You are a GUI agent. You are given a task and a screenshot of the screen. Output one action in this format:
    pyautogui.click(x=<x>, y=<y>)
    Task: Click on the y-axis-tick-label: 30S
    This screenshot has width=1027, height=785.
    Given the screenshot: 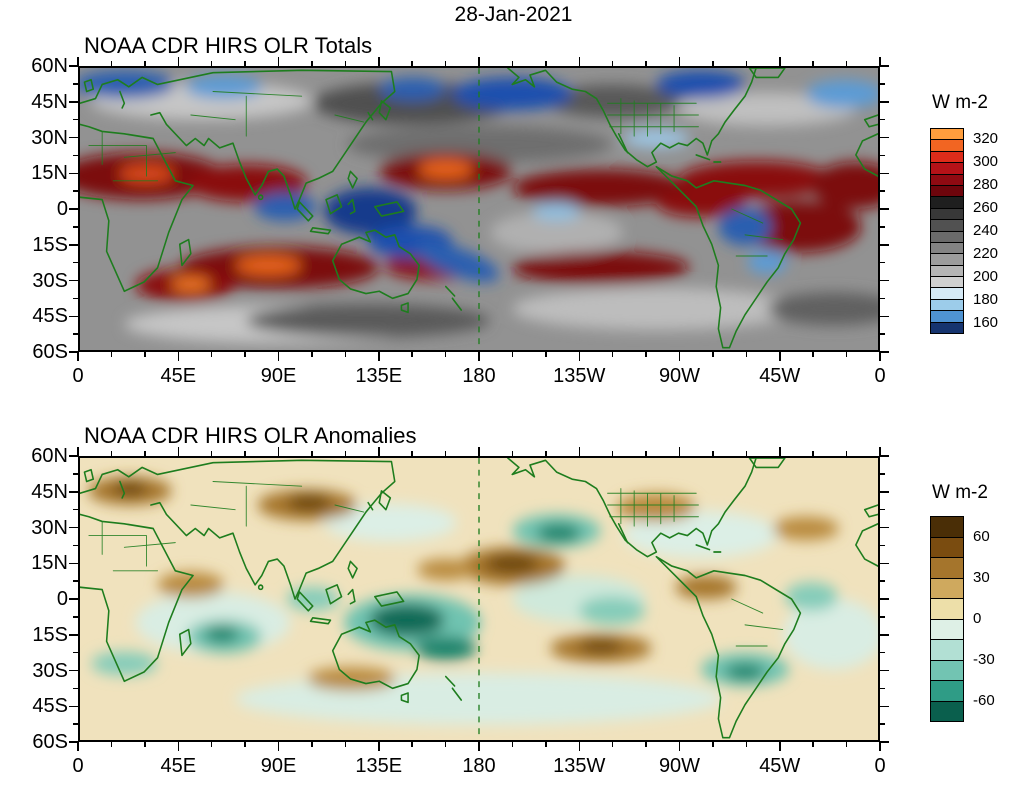 What is the action you would take?
    pyautogui.click(x=50, y=670)
    